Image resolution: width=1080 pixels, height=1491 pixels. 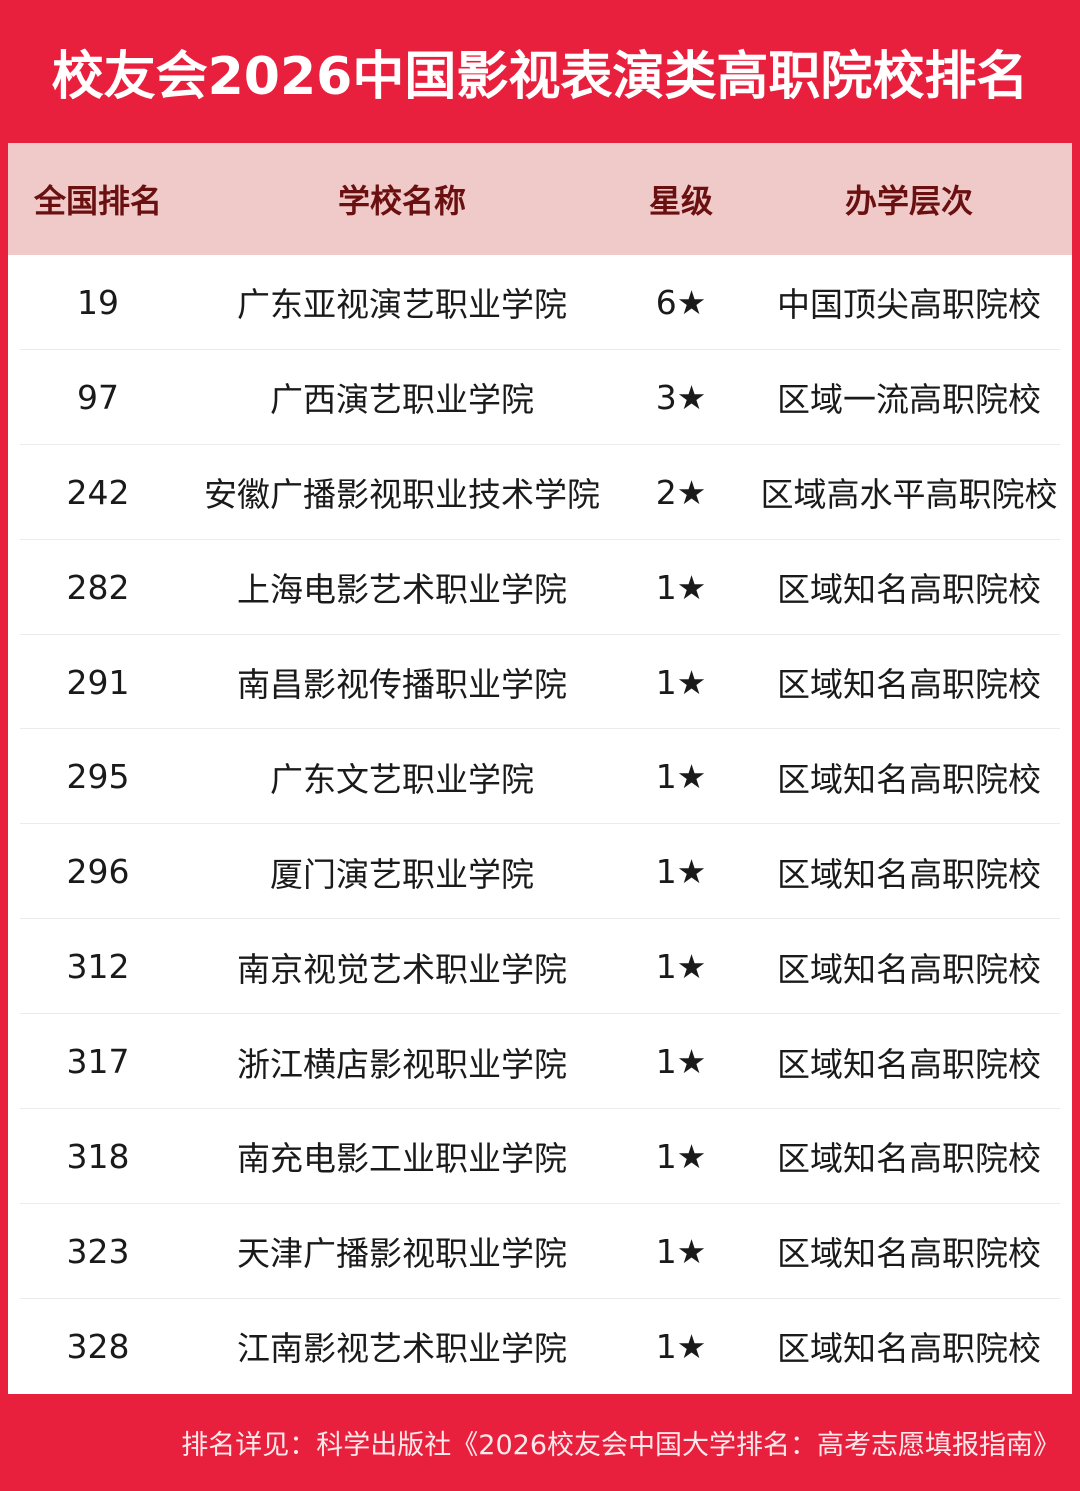 I want to click on table-row: 295 广东文艺职业学院 1★ 区域知名高职院校, so click(x=540, y=777).